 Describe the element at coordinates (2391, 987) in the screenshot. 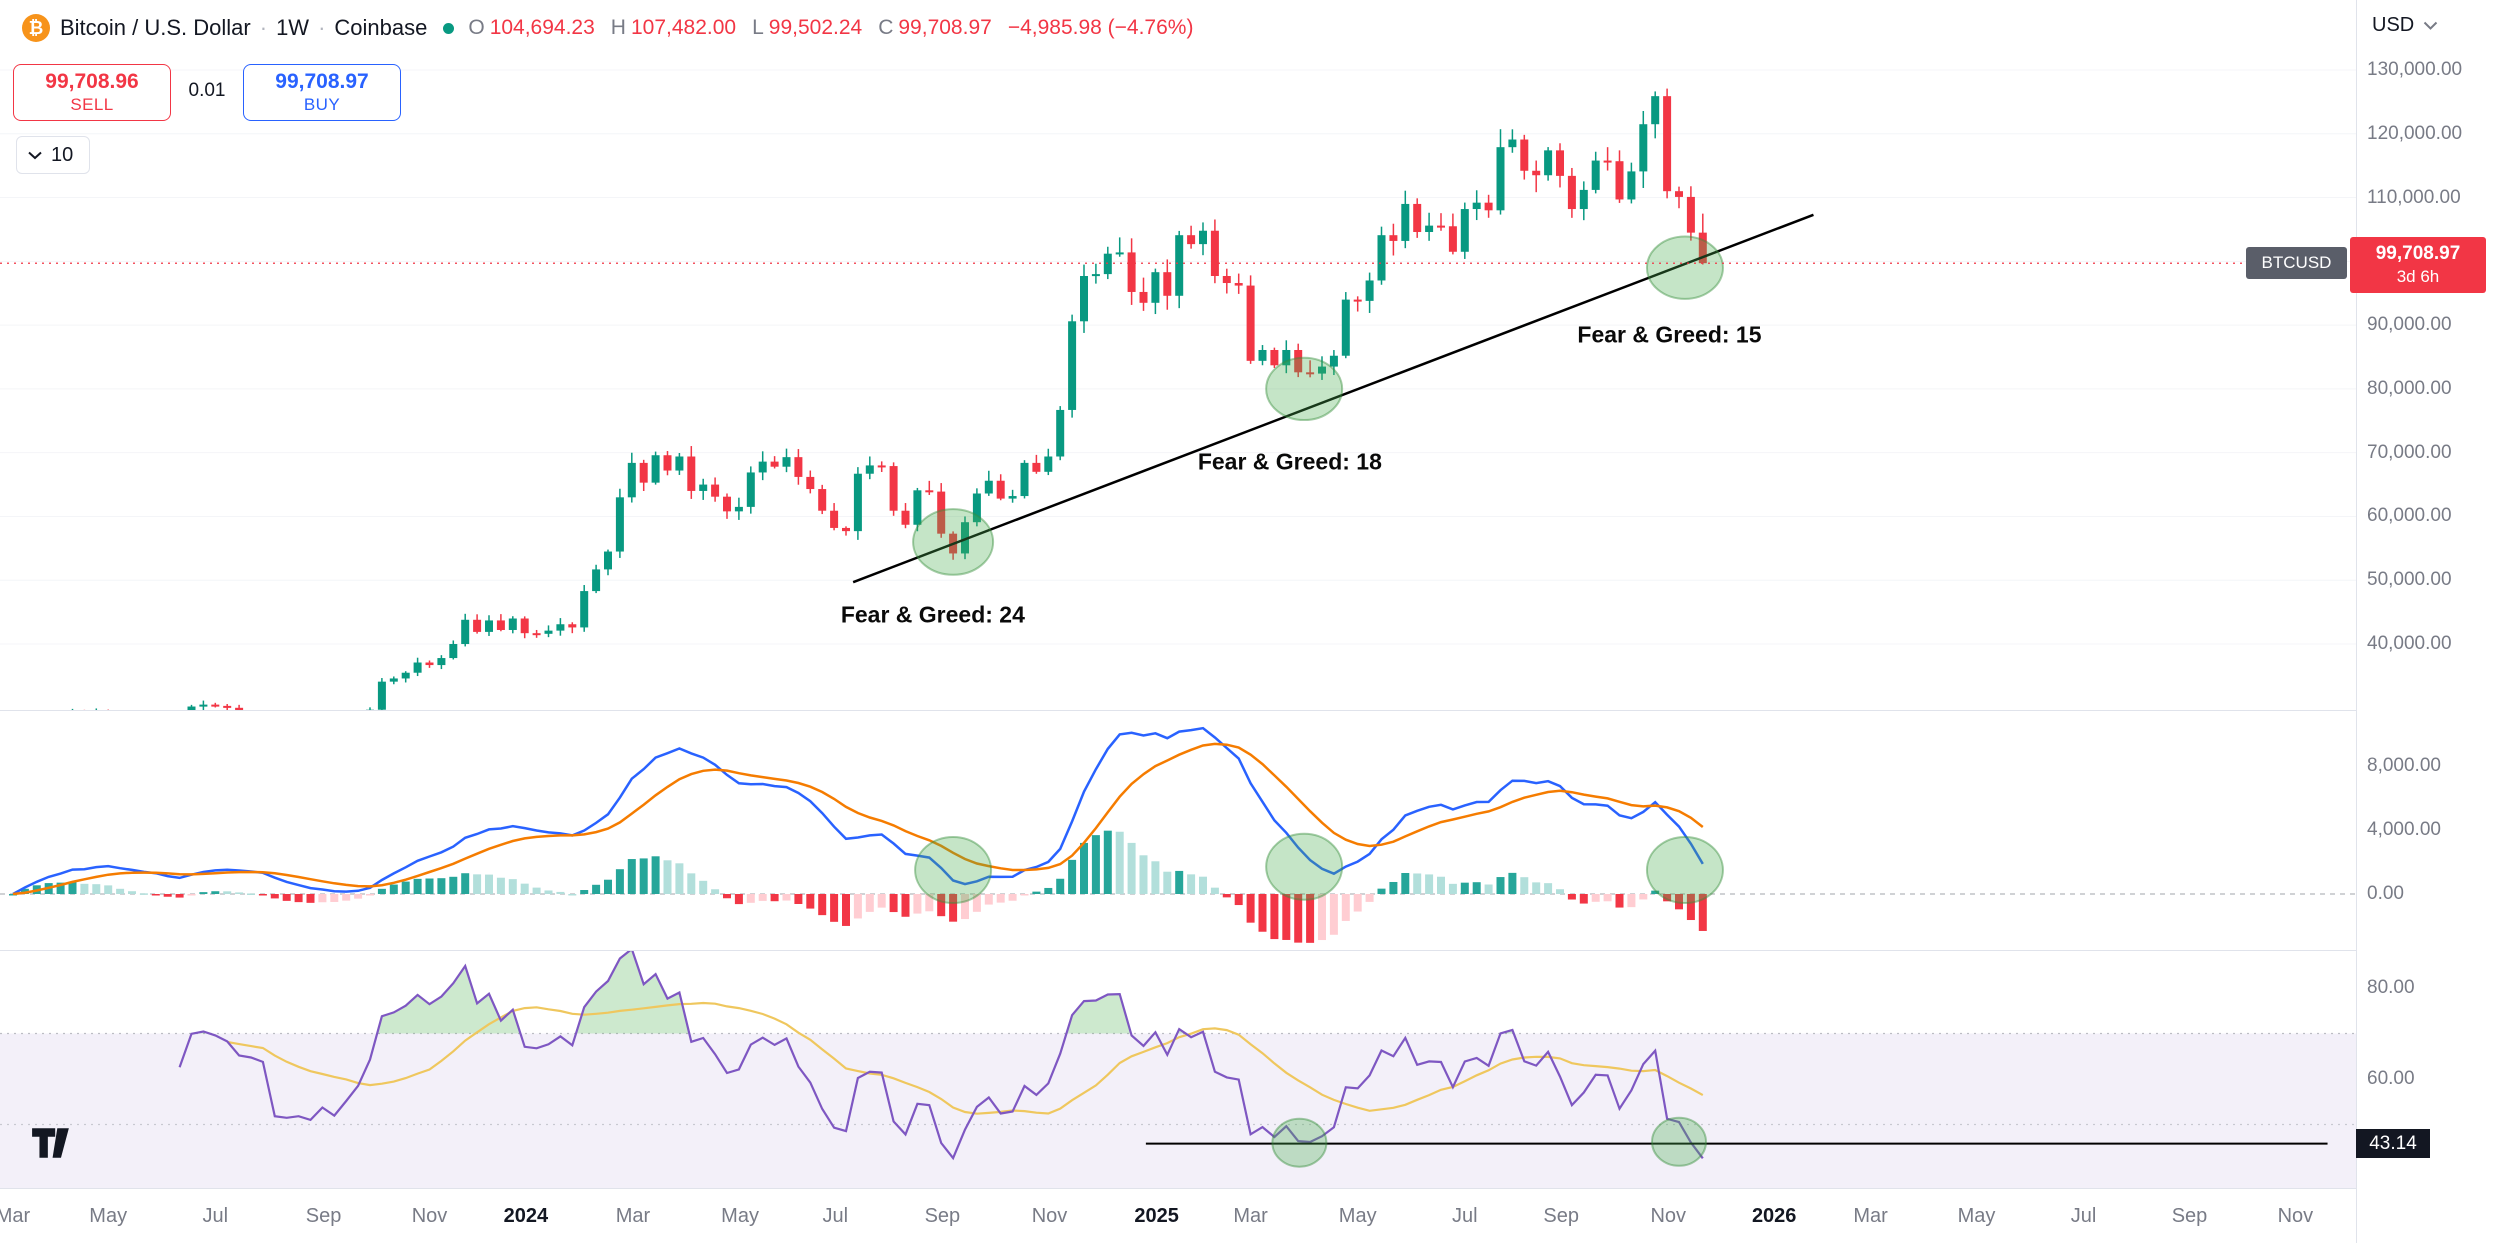

I see `rsi-axis-label: 80.00` at that location.